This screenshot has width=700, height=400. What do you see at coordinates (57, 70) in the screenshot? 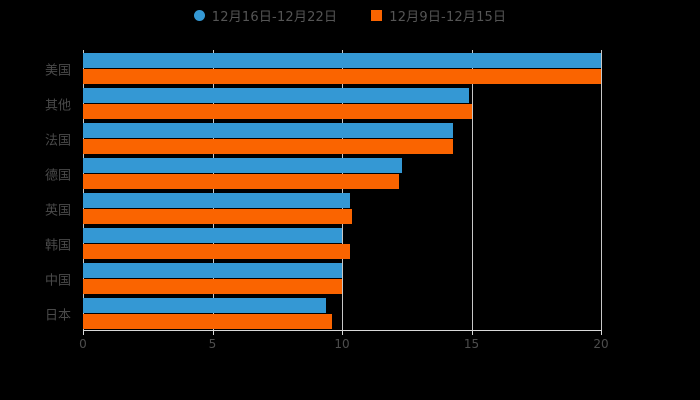
I see `category-label: 美国` at bounding box center [57, 70].